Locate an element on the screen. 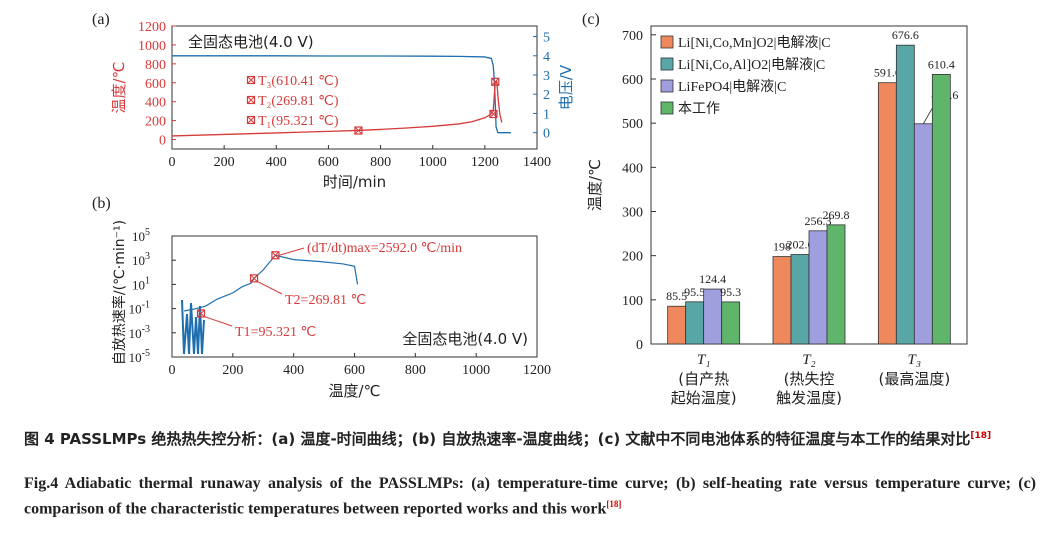  panel-a-ytick-left-label: 200 is located at coordinates (155, 122).